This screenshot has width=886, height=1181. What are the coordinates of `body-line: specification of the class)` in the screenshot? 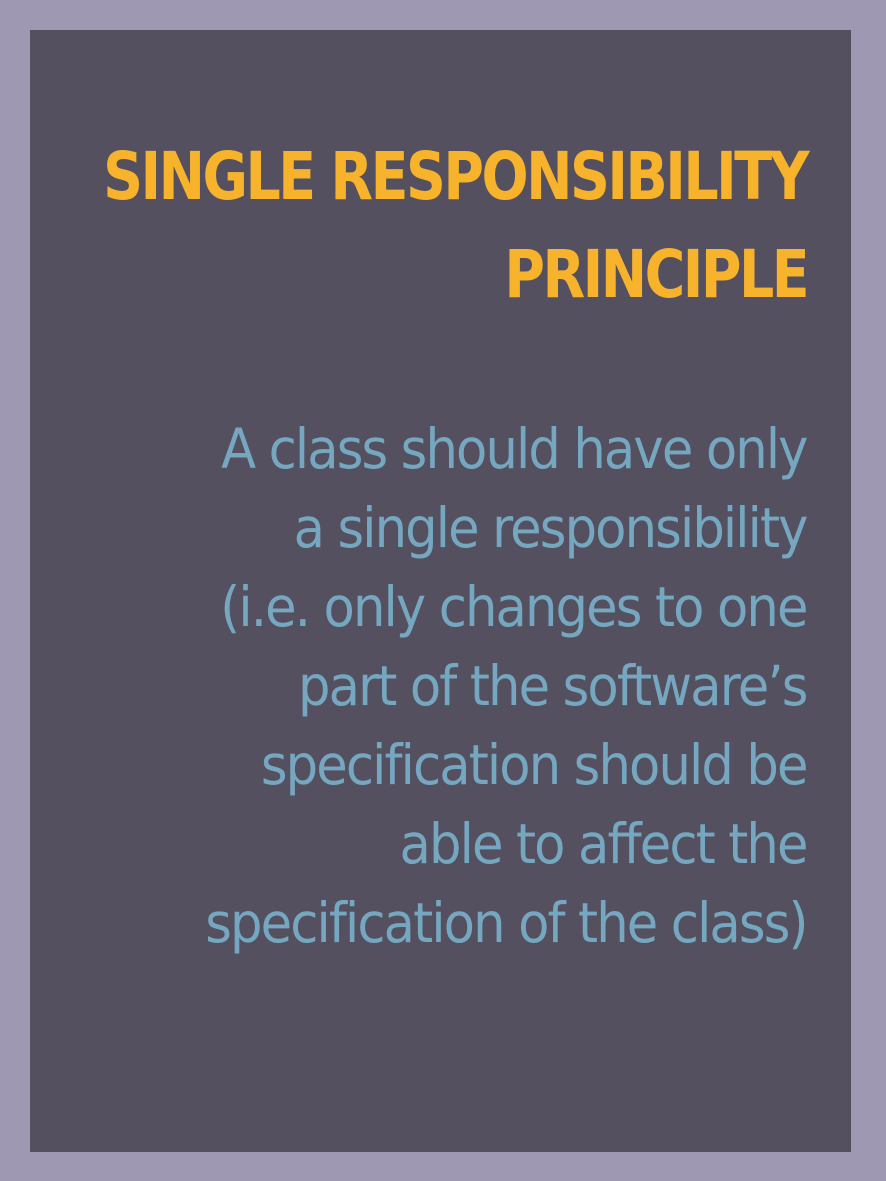 It's located at (507, 923).